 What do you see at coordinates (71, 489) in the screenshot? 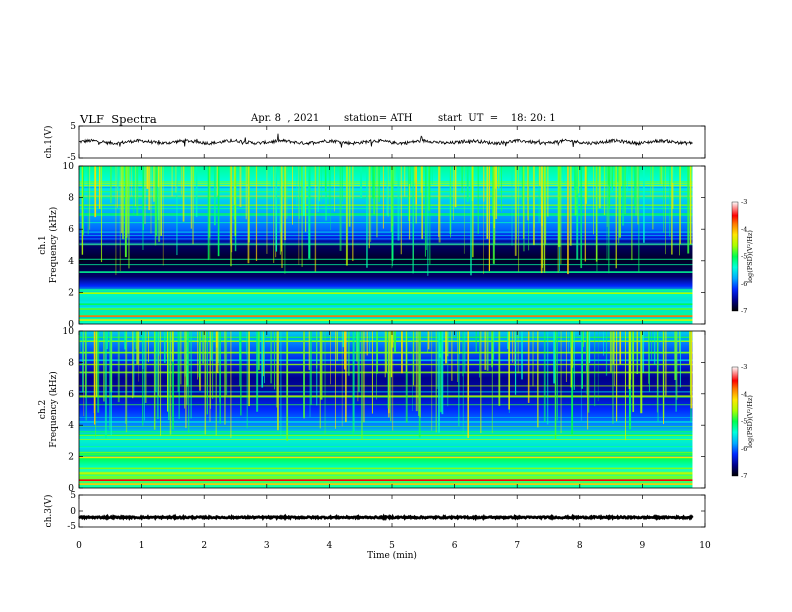
I see `y-tick-label: 0` at bounding box center [71, 489].